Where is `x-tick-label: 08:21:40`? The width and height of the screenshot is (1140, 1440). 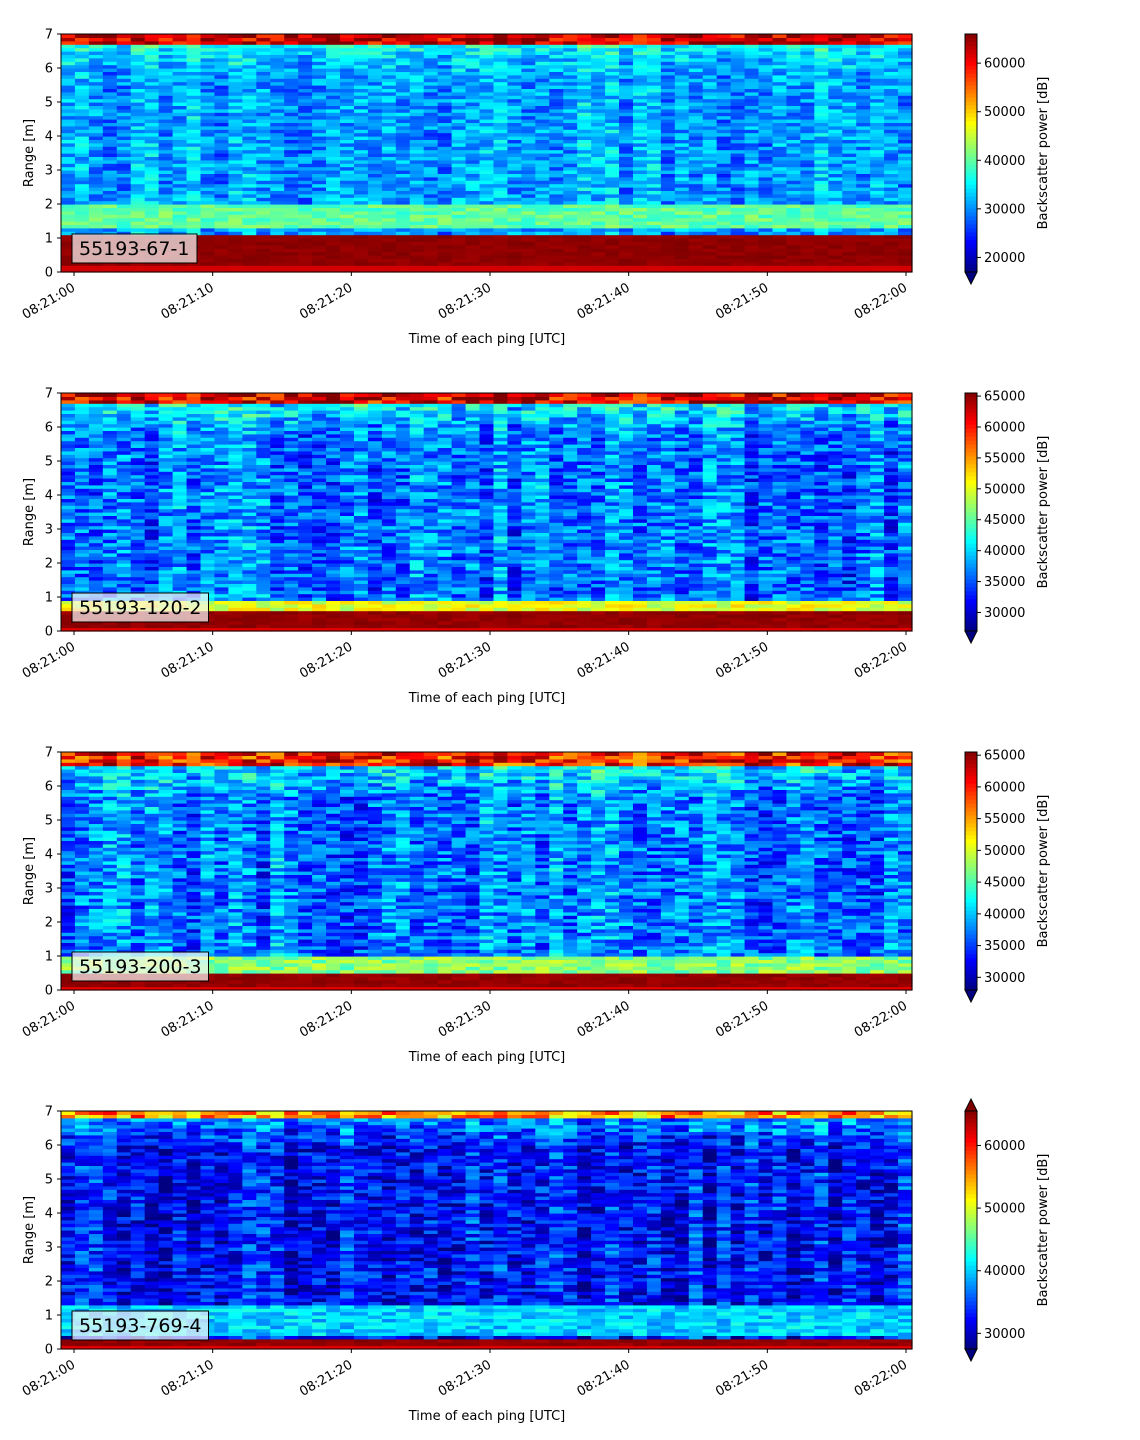 x-tick-label: 08:21:40 is located at coordinates (604, 301).